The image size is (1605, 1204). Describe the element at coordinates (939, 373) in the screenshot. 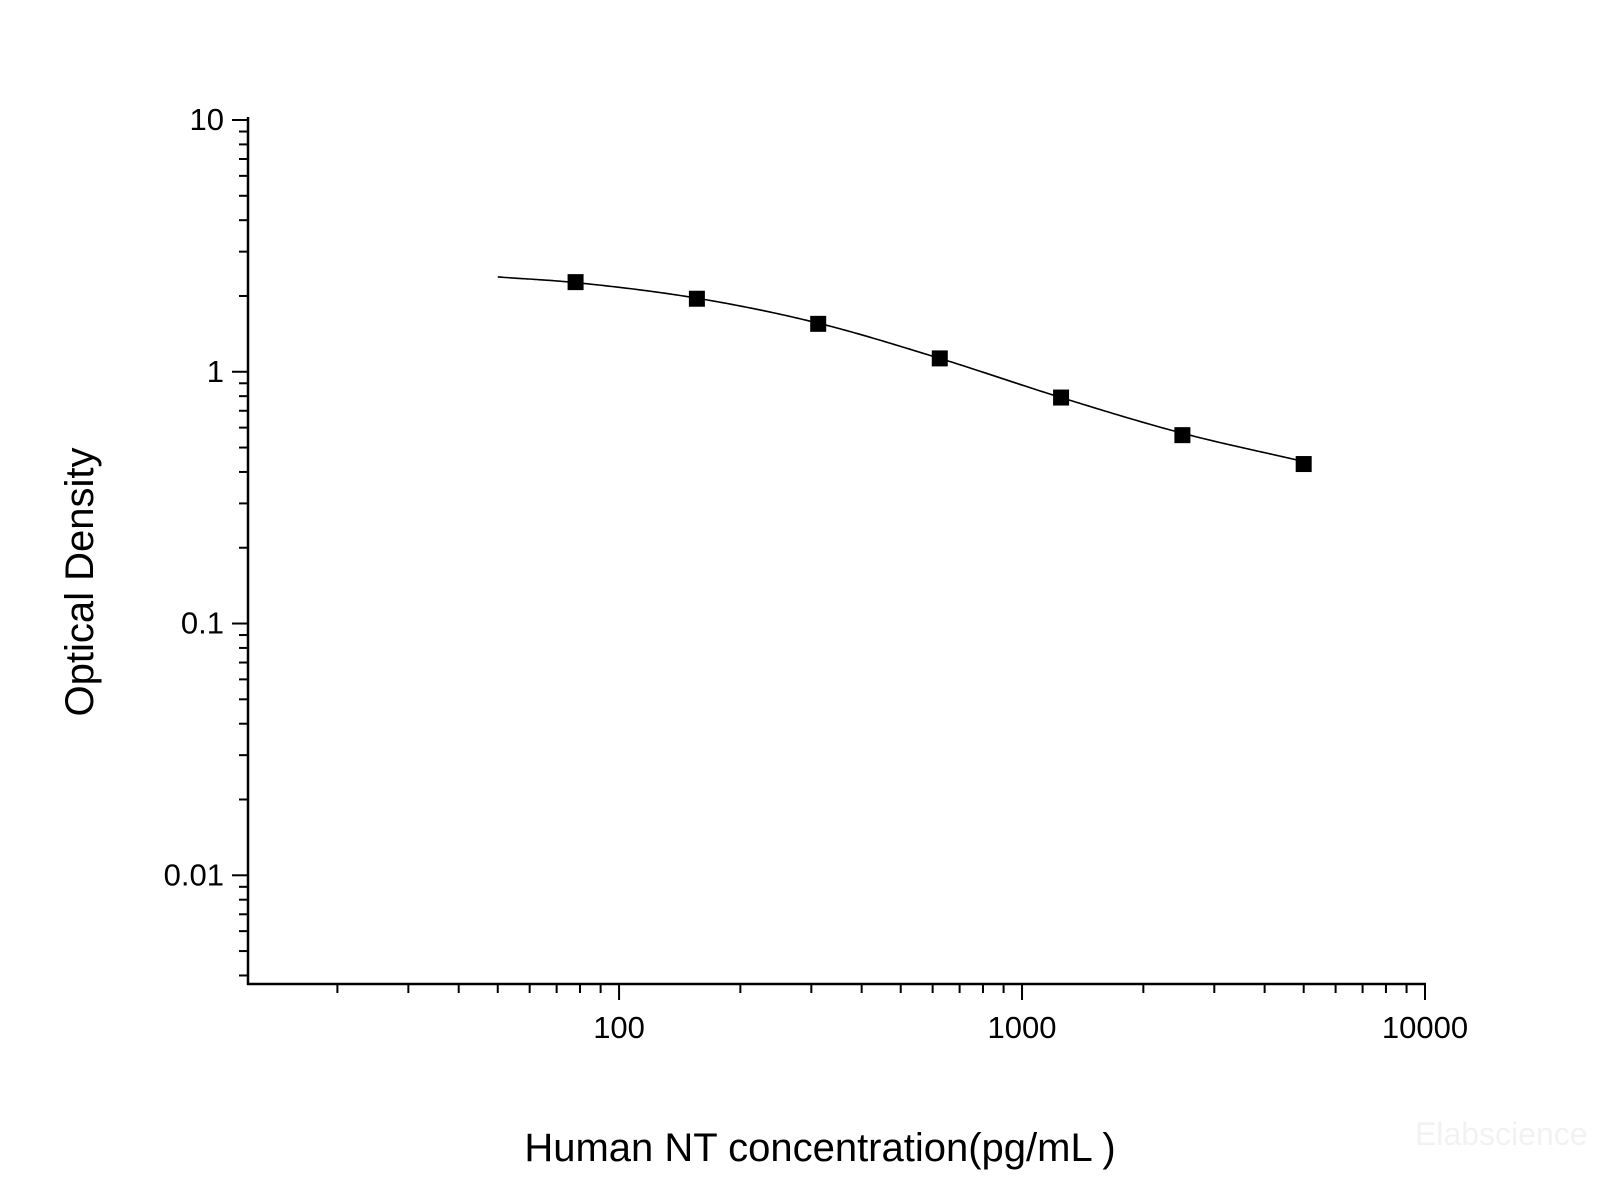

I see `data-points` at that location.